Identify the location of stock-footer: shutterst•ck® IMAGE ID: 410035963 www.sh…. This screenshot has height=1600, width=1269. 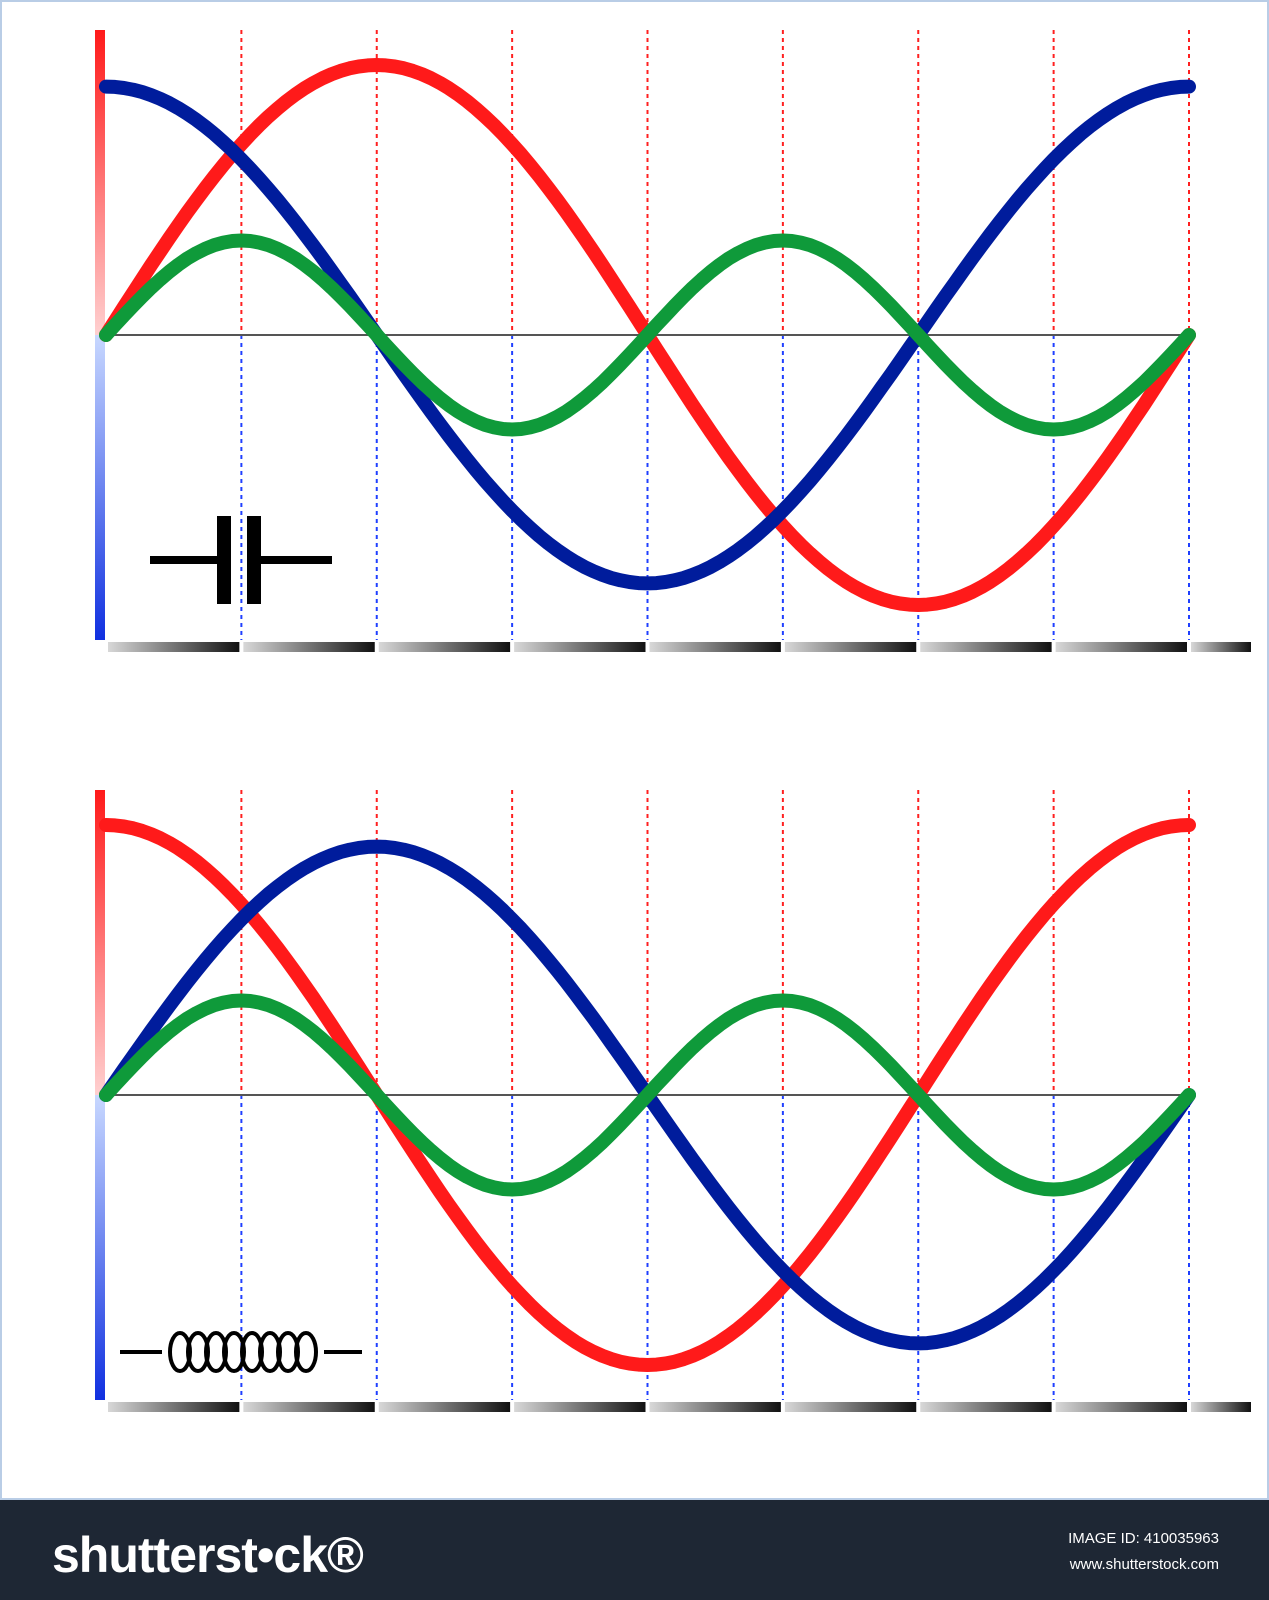
(634, 1550).